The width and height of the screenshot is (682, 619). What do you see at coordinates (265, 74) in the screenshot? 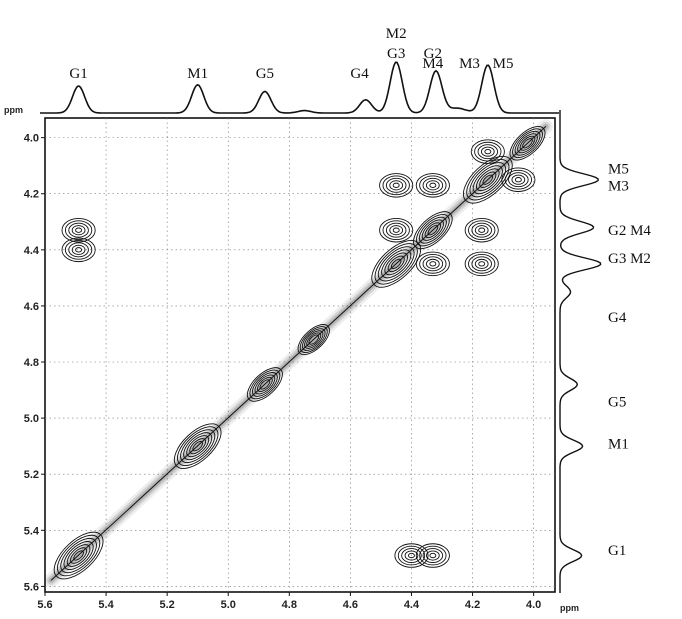
I see `top-label-g5: G5` at bounding box center [265, 74].